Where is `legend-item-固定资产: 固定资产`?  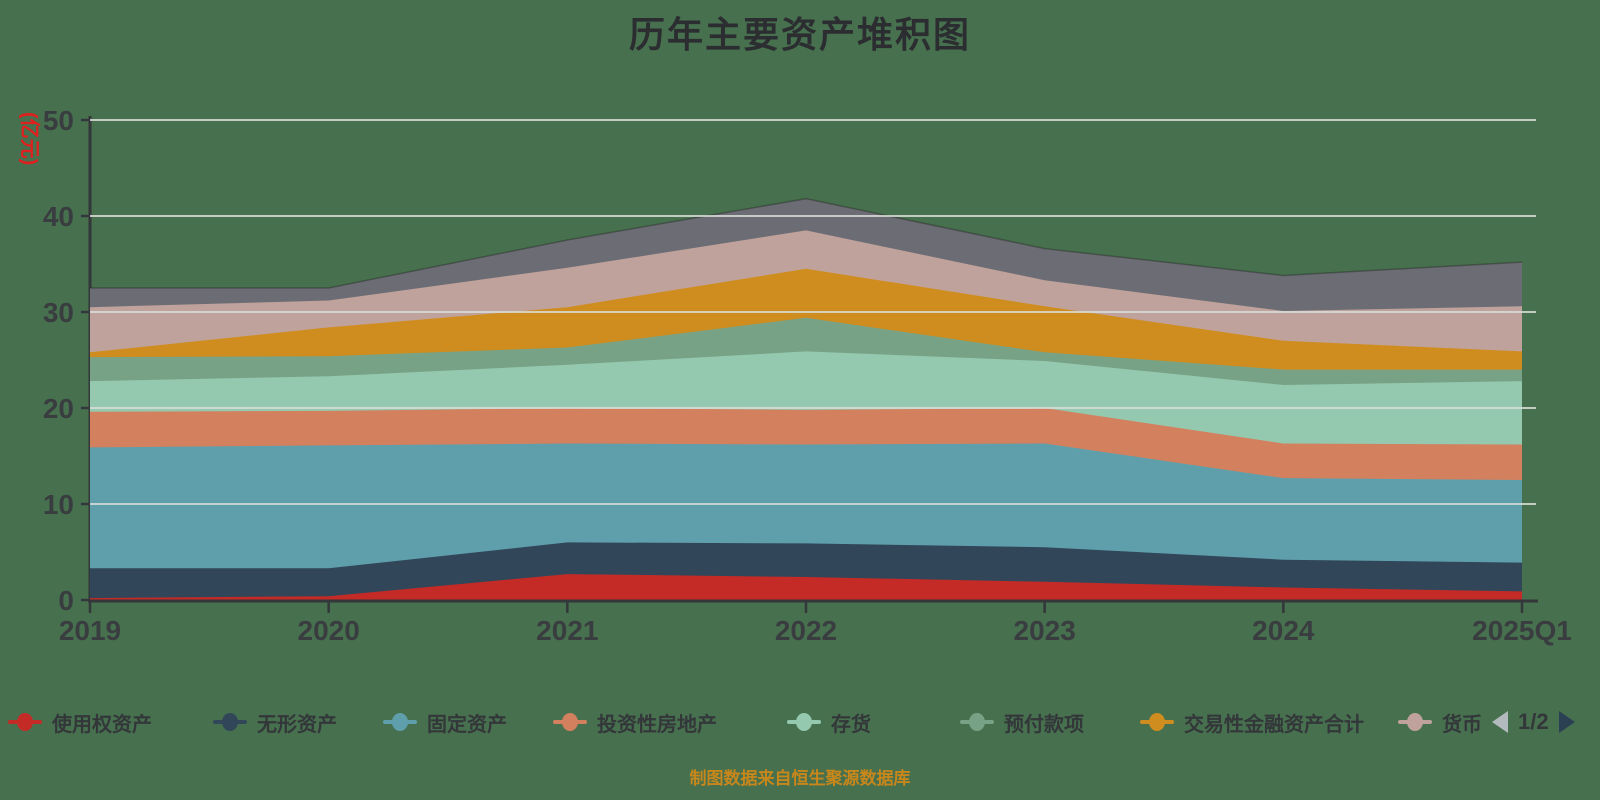
legend-item-固定资产: 固定资产 is located at coordinates (445, 722).